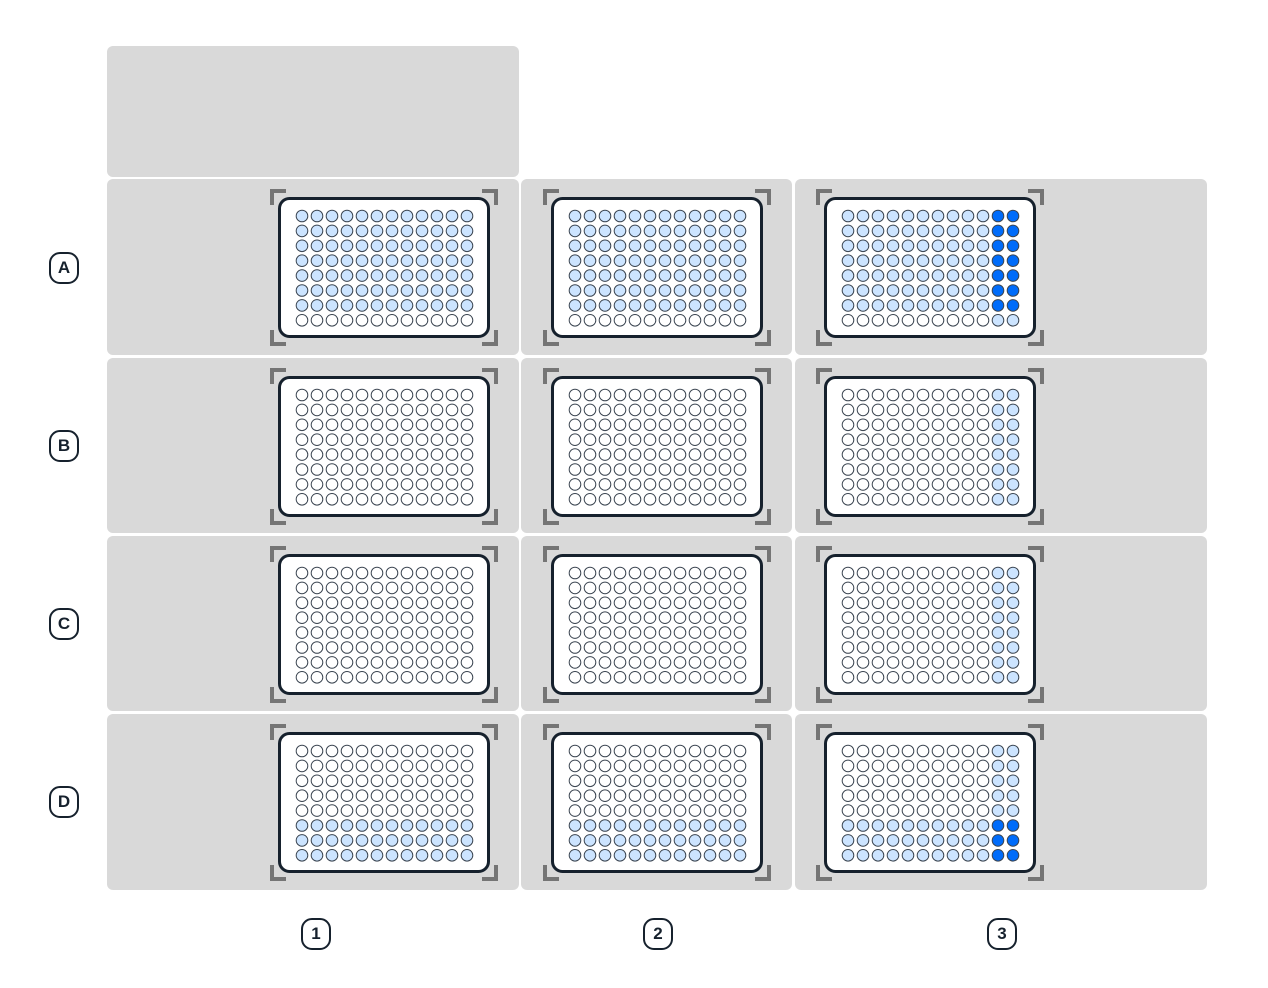 This screenshot has height=988, width=1268. I want to click on well-B5, so click(908, 766).